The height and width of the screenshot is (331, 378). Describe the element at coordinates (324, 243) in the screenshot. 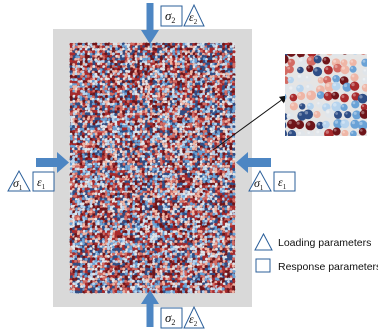

I see `legend-loading-label: Loading parameters` at that location.